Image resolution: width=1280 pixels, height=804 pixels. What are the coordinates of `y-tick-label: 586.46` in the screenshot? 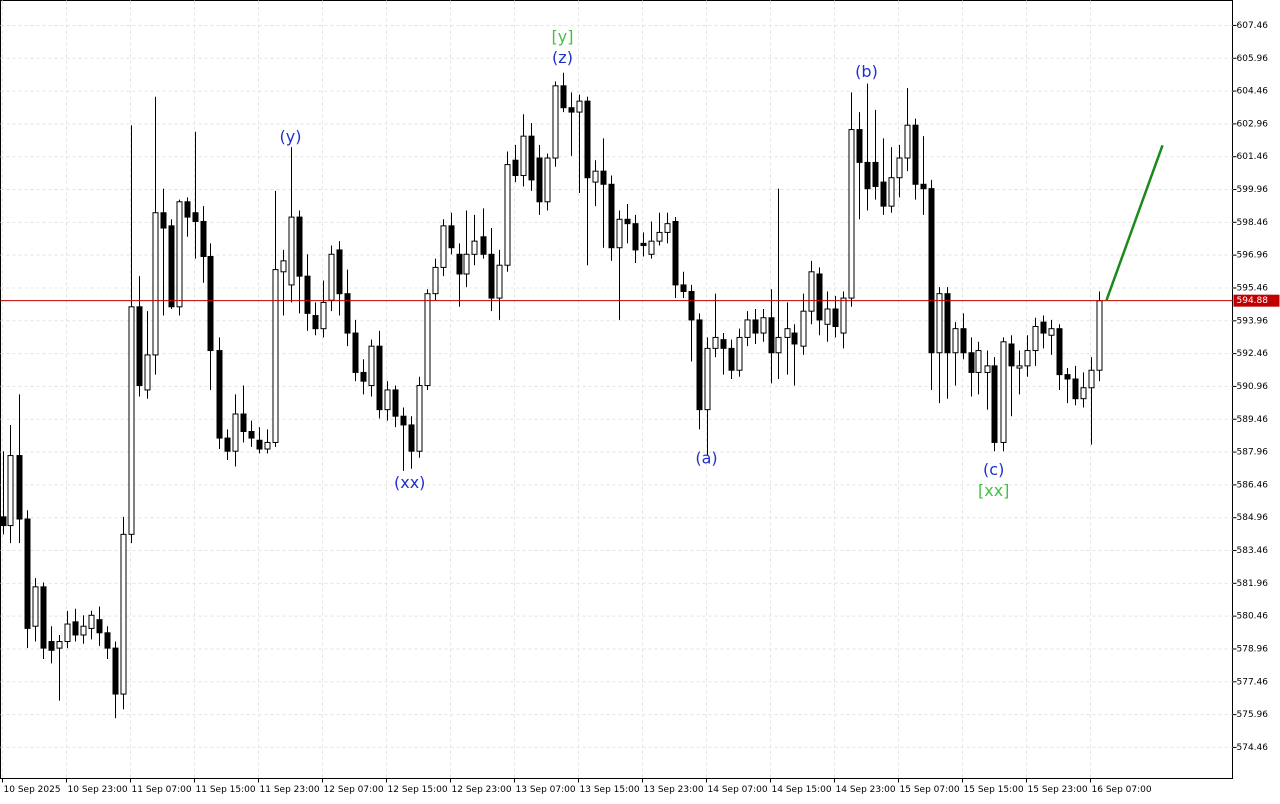 It's located at (1253, 485).